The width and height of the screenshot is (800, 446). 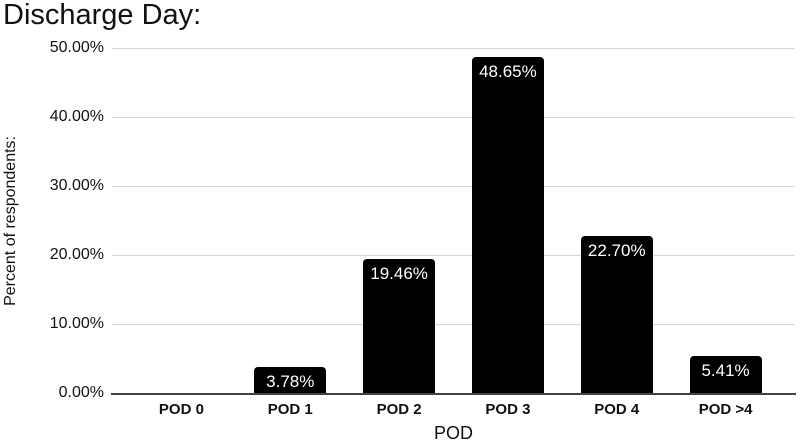 I want to click on bar-pod-4: 22.70%, so click(x=616, y=314).